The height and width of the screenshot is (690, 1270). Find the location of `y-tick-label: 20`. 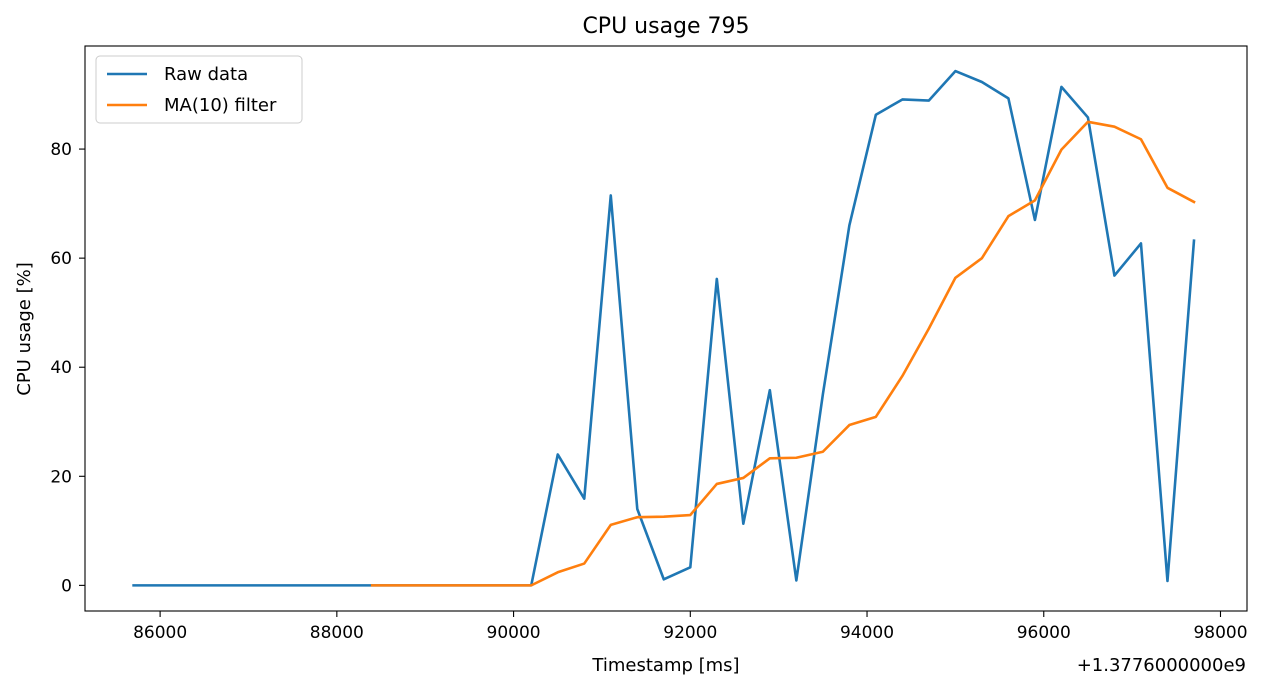

y-tick-label: 20 is located at coordinates (61, 477).